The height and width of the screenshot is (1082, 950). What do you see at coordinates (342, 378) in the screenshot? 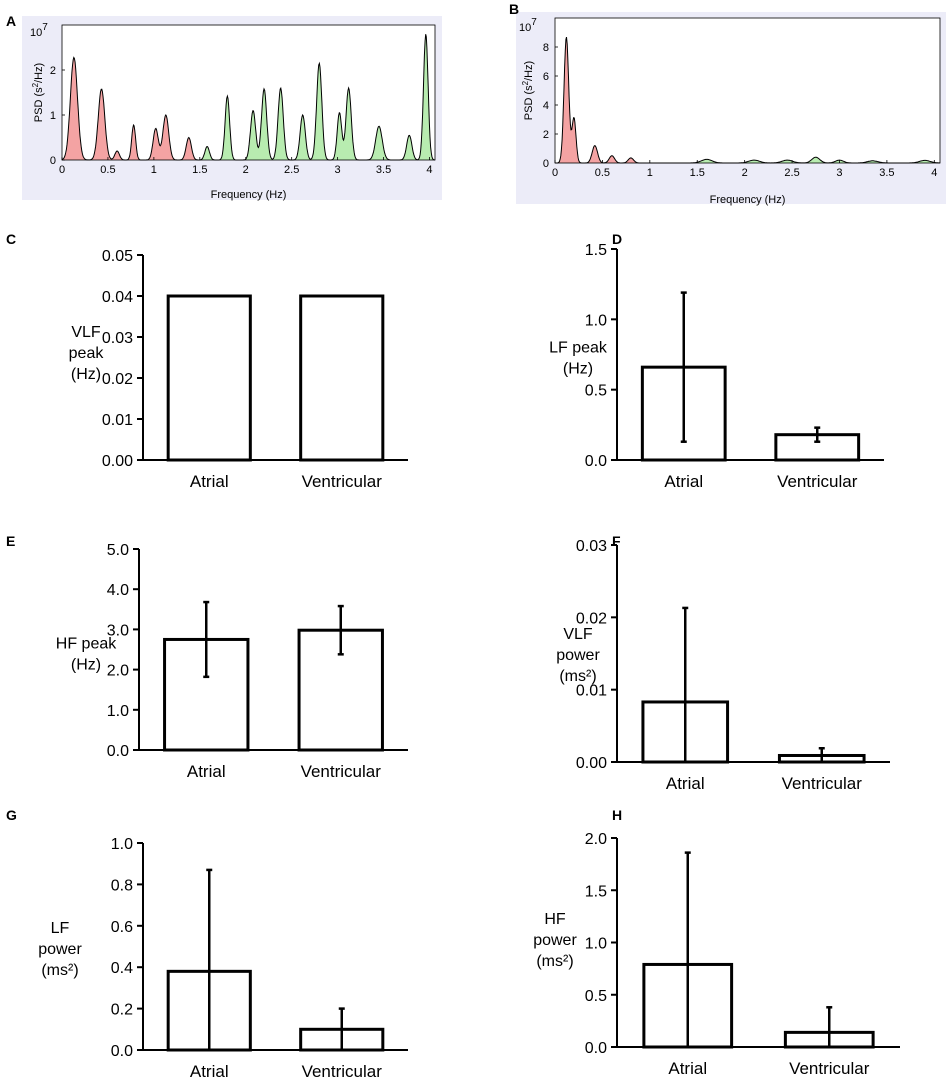
I see `bar-ventricular` at bounding box center [342, 378].